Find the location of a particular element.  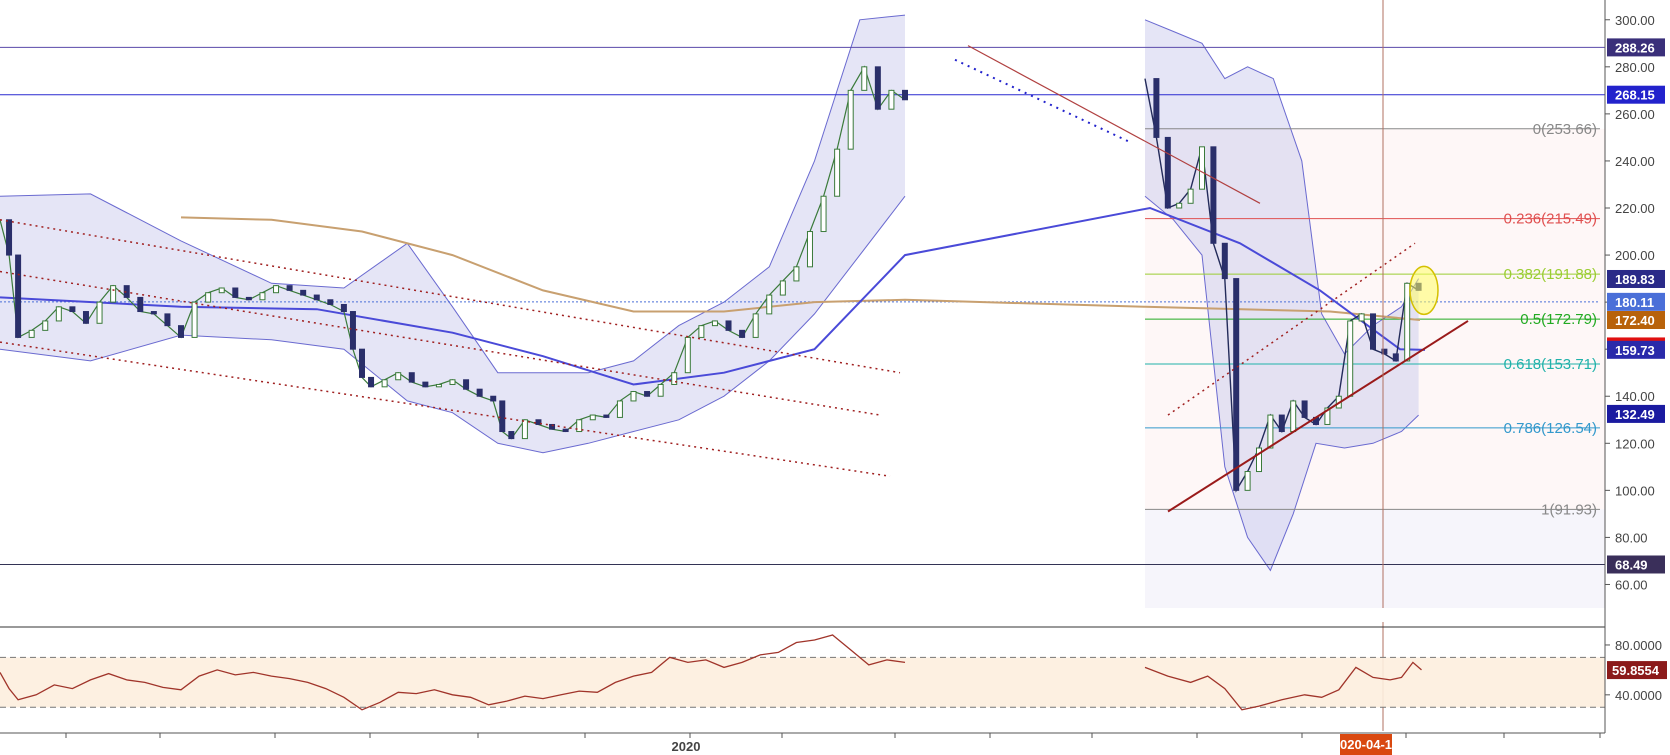

rsi-band-fill is located at coordinates (802, 682).